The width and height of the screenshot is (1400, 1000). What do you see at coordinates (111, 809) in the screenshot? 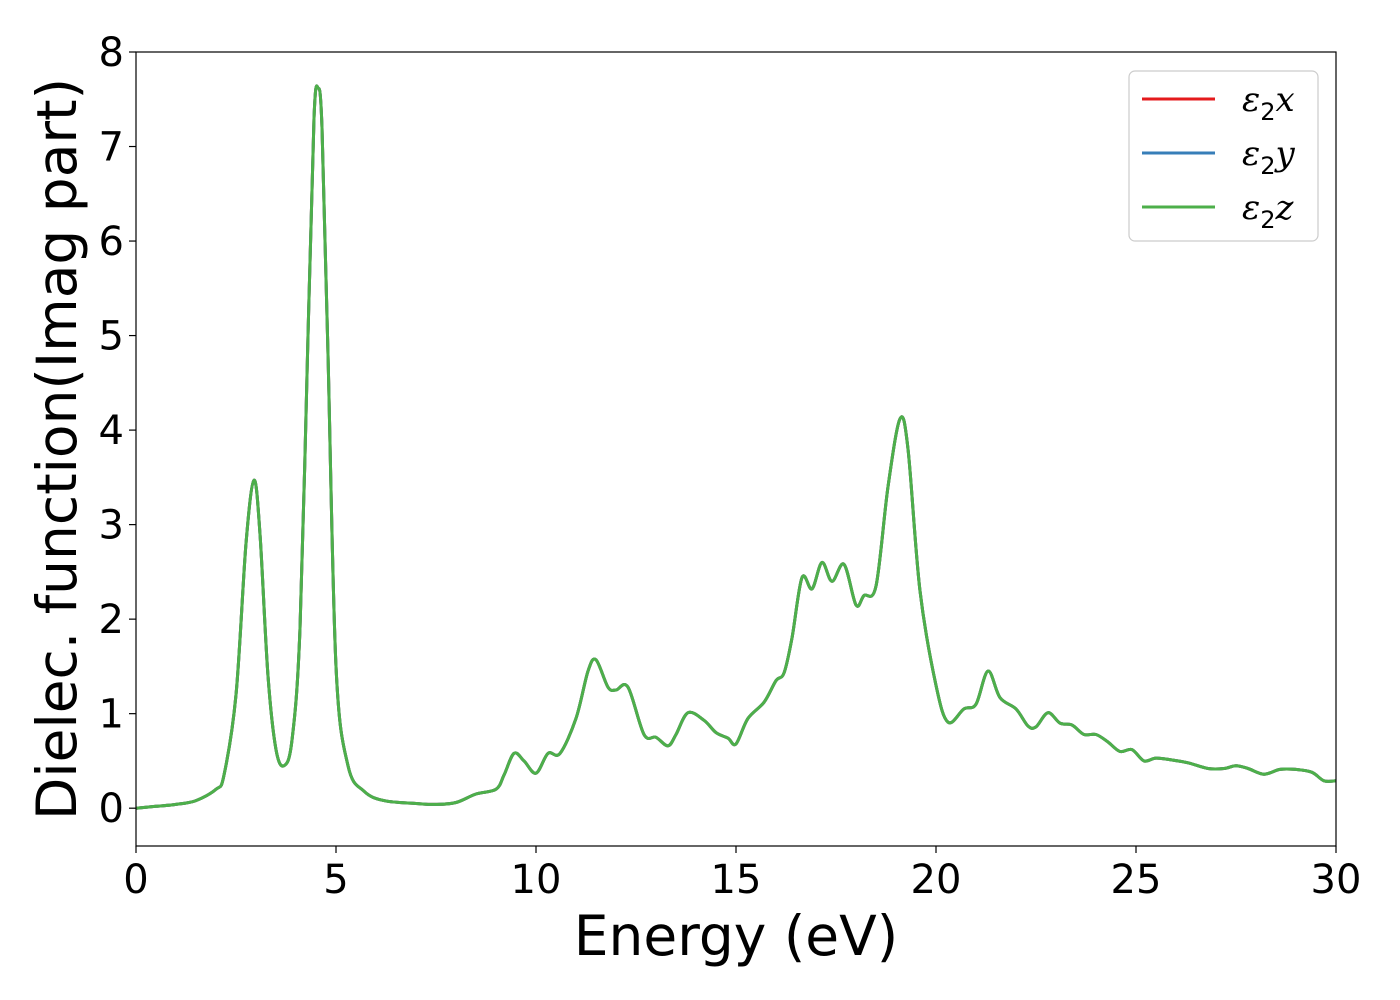
I see `y-tick-label: 0` at bounding box center [111, 809].